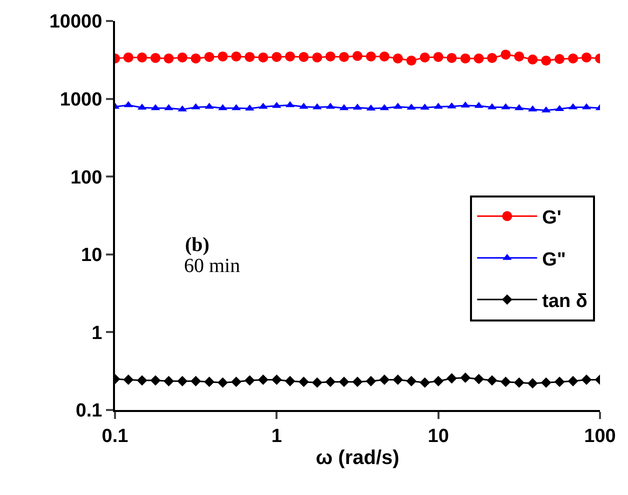 This screenshot has width=628, height=495. I want to click on y-tick-label: 10, so click(91, 255).